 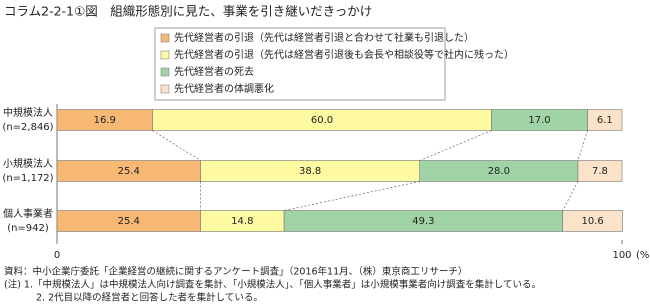 I want to click on chart-title: コラム2-2-1①図 組織形態別に見た、事業を引き継いだきっかけ, so click(x=188, y=11).